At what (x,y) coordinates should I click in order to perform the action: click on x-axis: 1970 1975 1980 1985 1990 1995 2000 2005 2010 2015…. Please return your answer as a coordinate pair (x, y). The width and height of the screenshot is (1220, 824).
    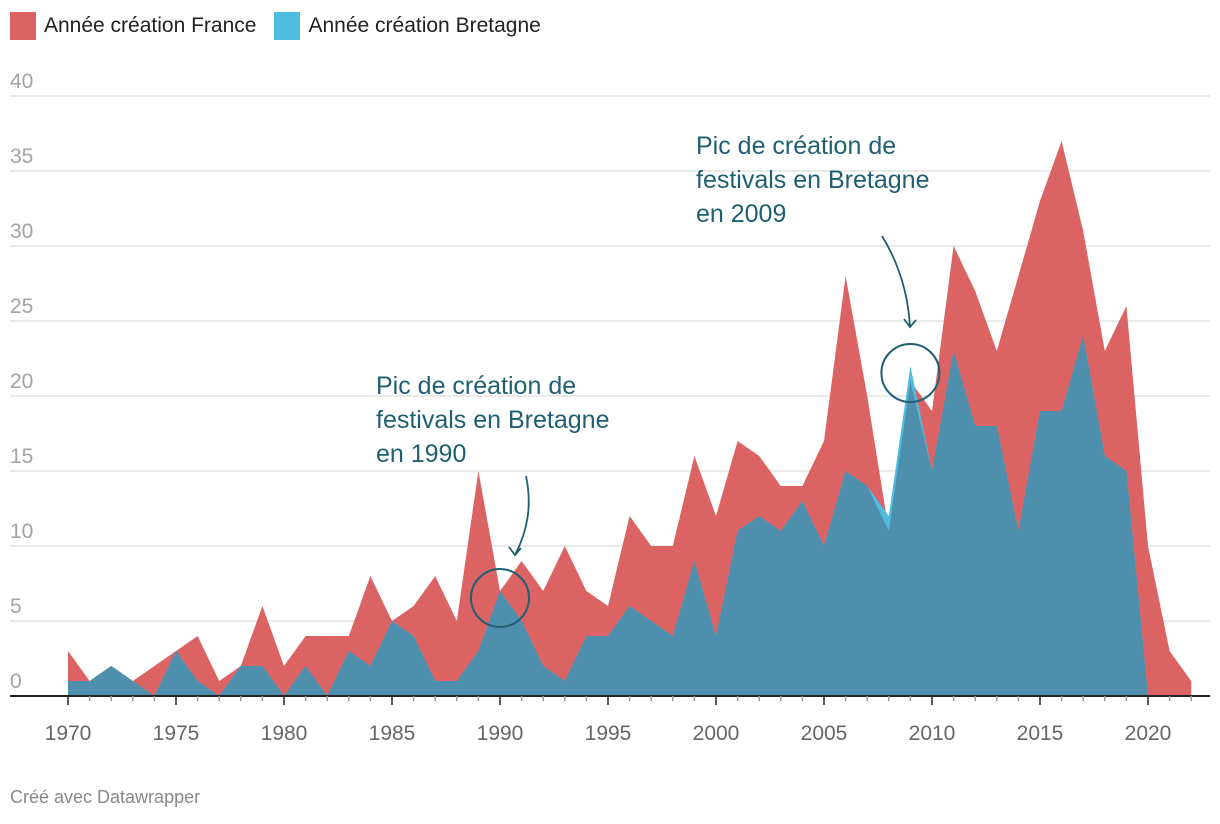
    Looking at the image, I should click on (610, 720).